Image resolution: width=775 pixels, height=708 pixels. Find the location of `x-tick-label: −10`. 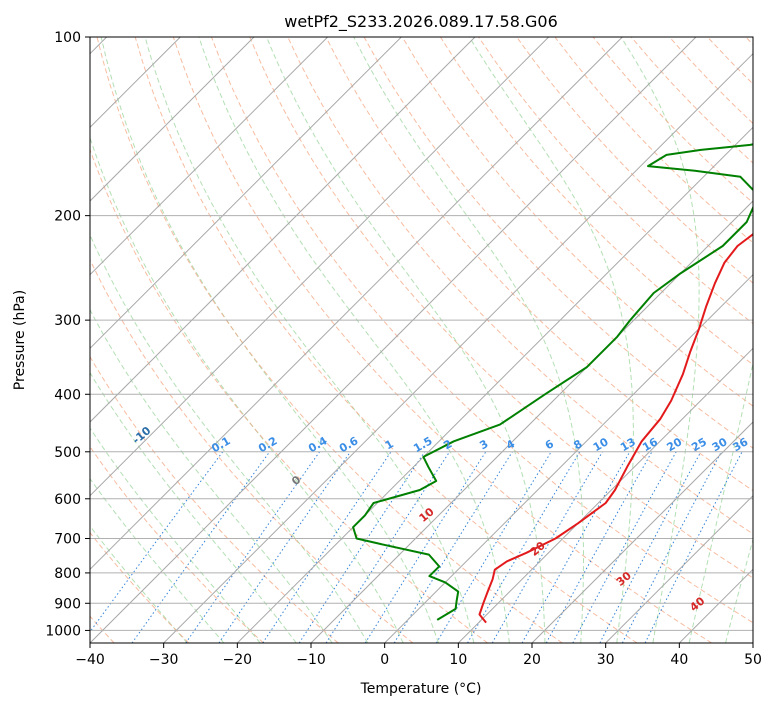

x-tick-label: −10 is located at coordinates (311, 660).